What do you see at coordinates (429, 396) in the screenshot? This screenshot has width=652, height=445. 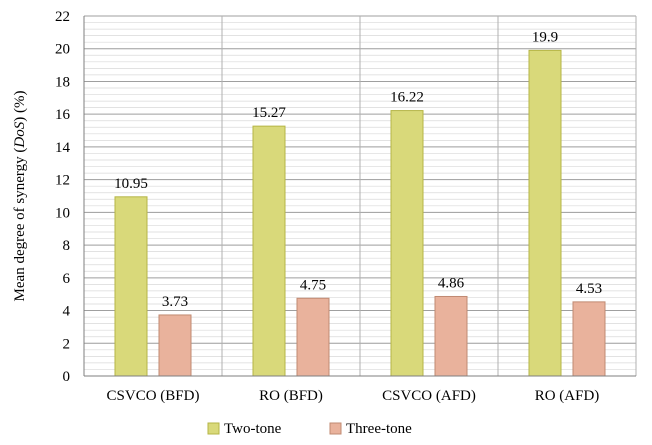 I see `x-tick-label: CSVCO (AFD)` at bounding box center [429, 396].